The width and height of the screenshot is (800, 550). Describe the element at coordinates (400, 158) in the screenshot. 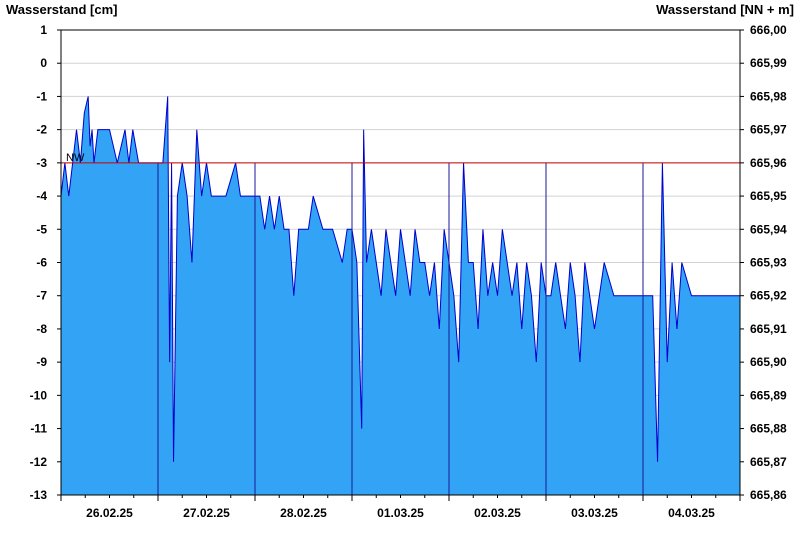

I see `reference-layer: NW` at that location.